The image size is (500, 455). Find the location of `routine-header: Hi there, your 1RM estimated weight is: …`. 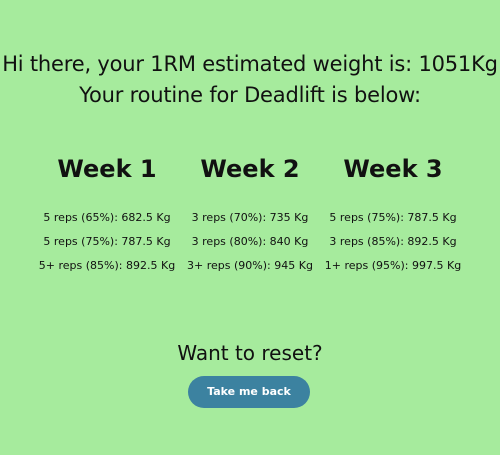

routine-header: Hi there, your 1RM estimated weight is: … is located at coordinates (250, 80).